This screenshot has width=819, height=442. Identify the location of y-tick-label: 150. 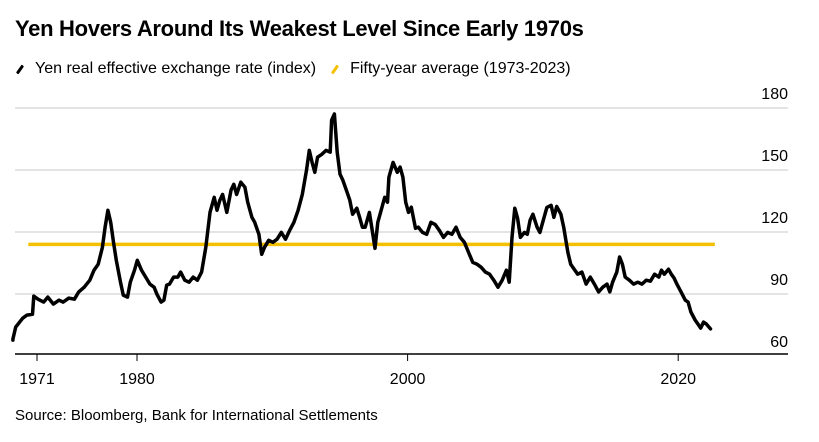
(774, 156).